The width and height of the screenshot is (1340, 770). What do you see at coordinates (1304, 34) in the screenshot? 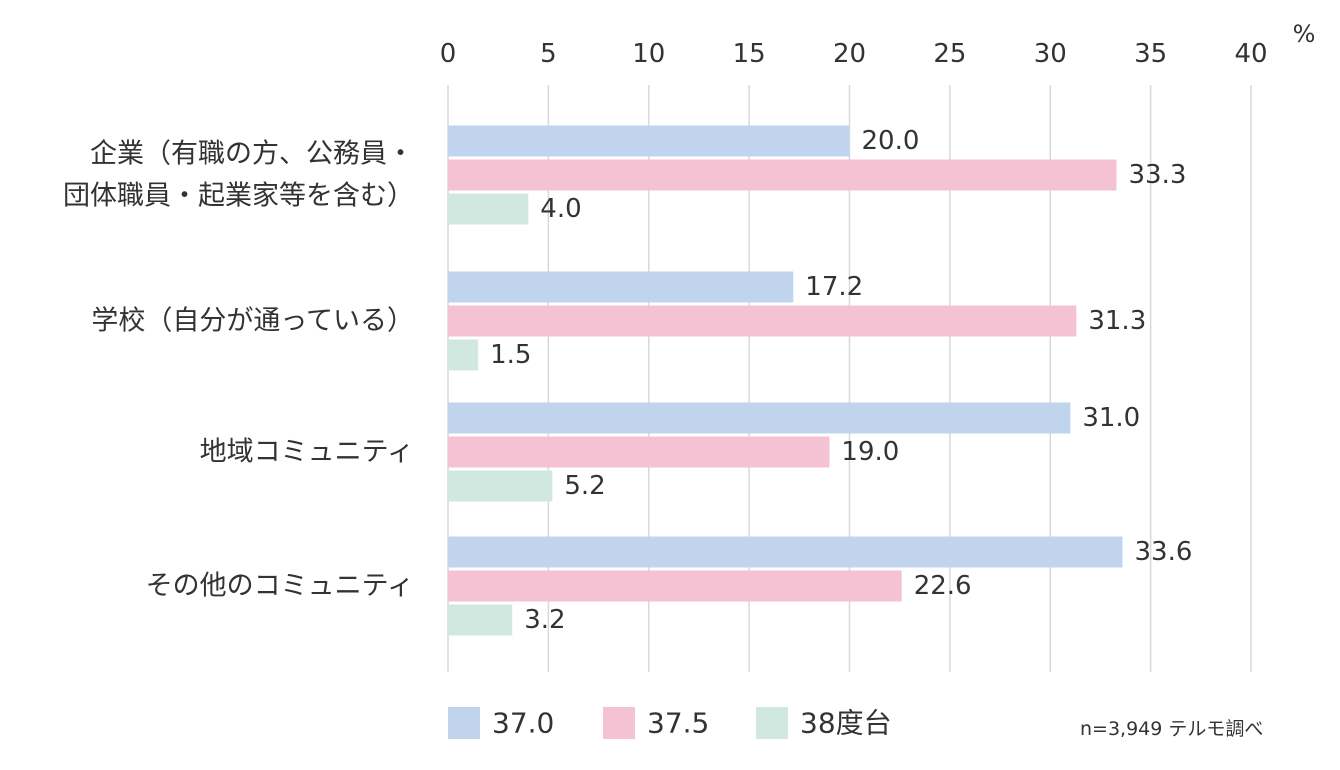
I see `unit-label: %` at bounding box center [1304, 34].